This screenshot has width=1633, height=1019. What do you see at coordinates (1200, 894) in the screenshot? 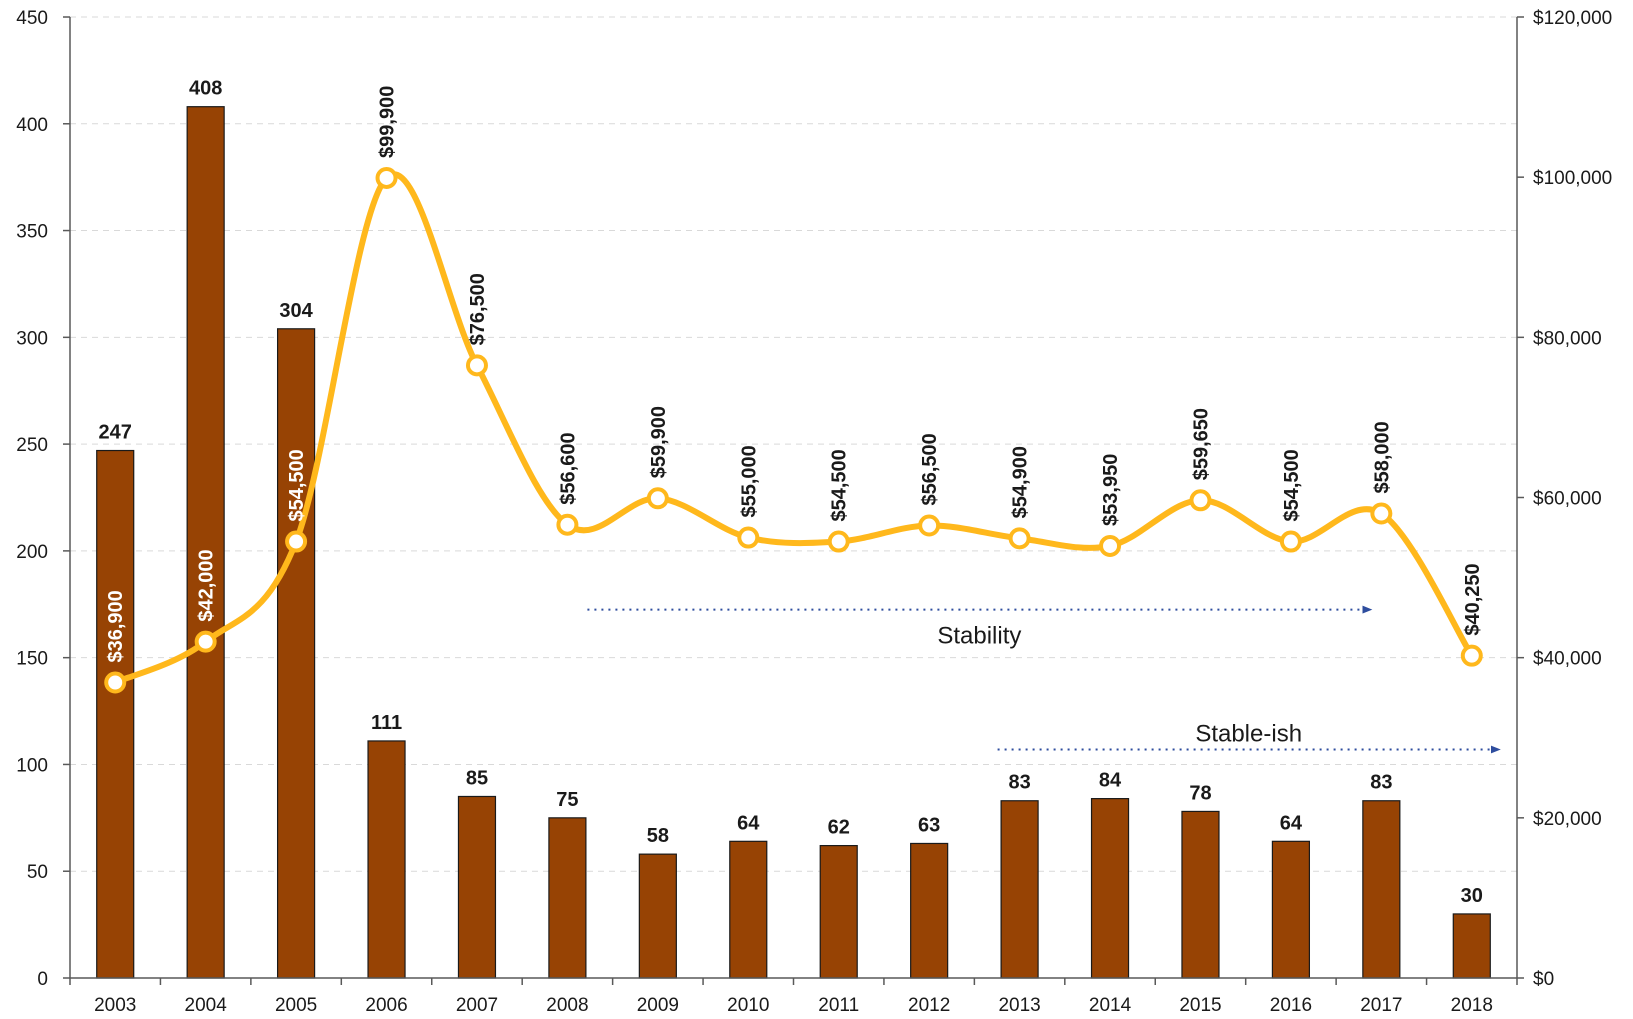
I see `bar-2015` at bounding box center [1200, 894].